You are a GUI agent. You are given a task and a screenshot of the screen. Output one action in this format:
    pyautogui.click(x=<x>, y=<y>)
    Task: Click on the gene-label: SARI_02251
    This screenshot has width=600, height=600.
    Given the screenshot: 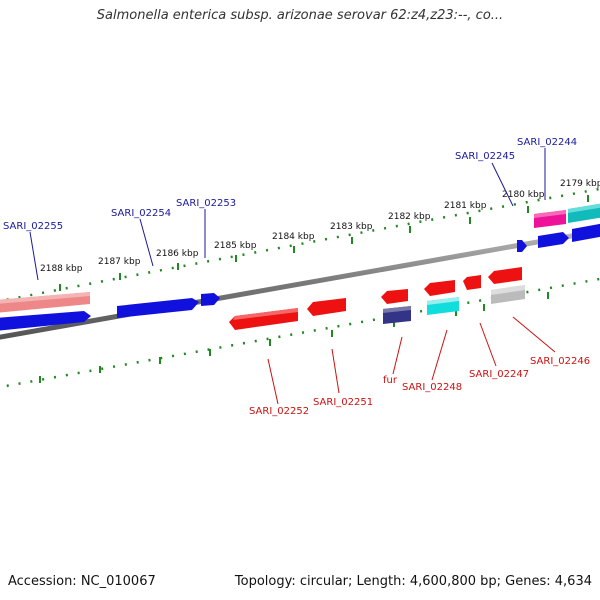 What is the action you would take?
    pyautogui.click(x=343, y=402)
    